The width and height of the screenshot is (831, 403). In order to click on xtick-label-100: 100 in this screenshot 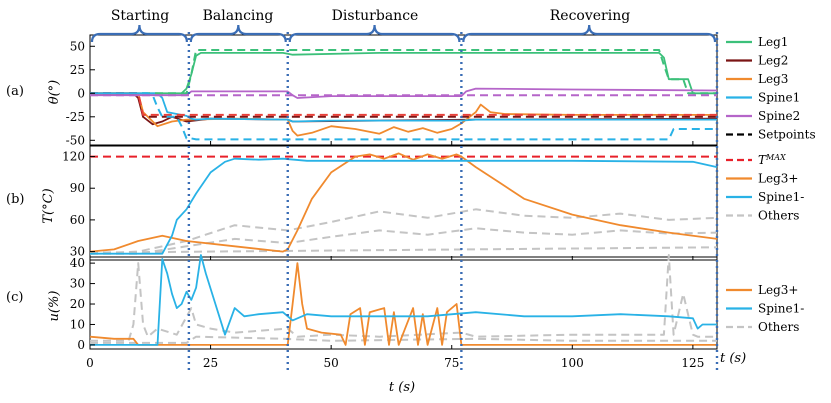, I will do `click(572, 363)`.